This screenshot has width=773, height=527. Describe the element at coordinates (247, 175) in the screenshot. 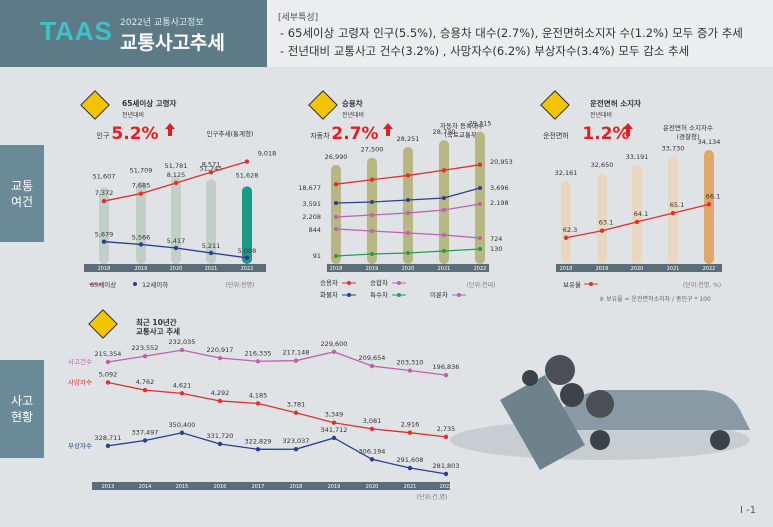

I see `bar-label: 51,628` at that location.